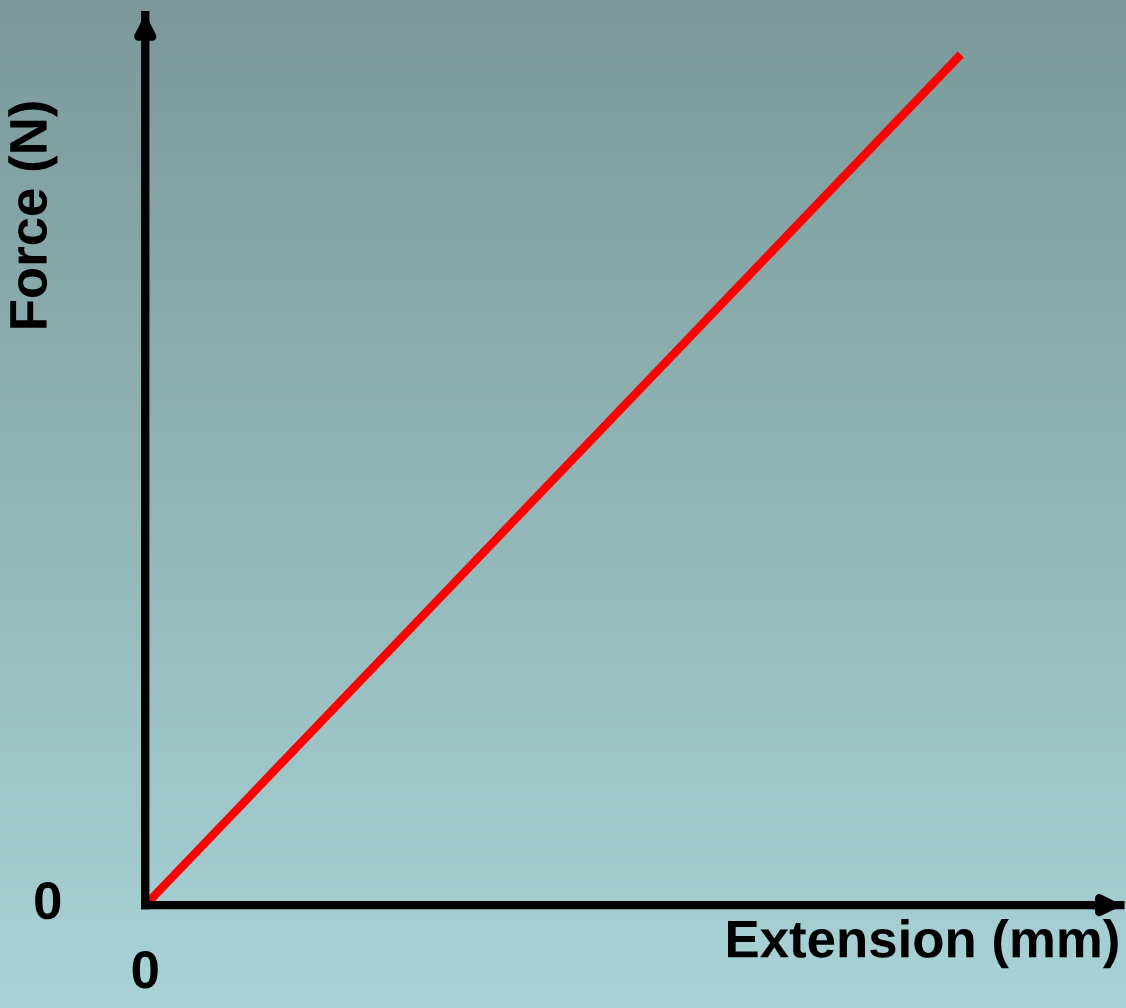  What do you see at coordinates (923, 944) in the screenshot?
I see `x-axis-title: Extension (mm)` at bounding box center [923, 944].